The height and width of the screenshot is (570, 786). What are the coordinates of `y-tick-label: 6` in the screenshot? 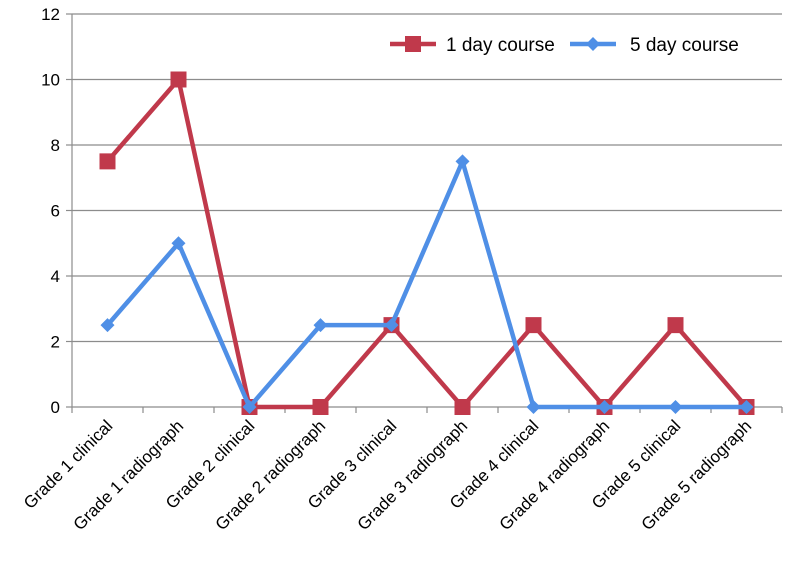 It's located at (55, 211).